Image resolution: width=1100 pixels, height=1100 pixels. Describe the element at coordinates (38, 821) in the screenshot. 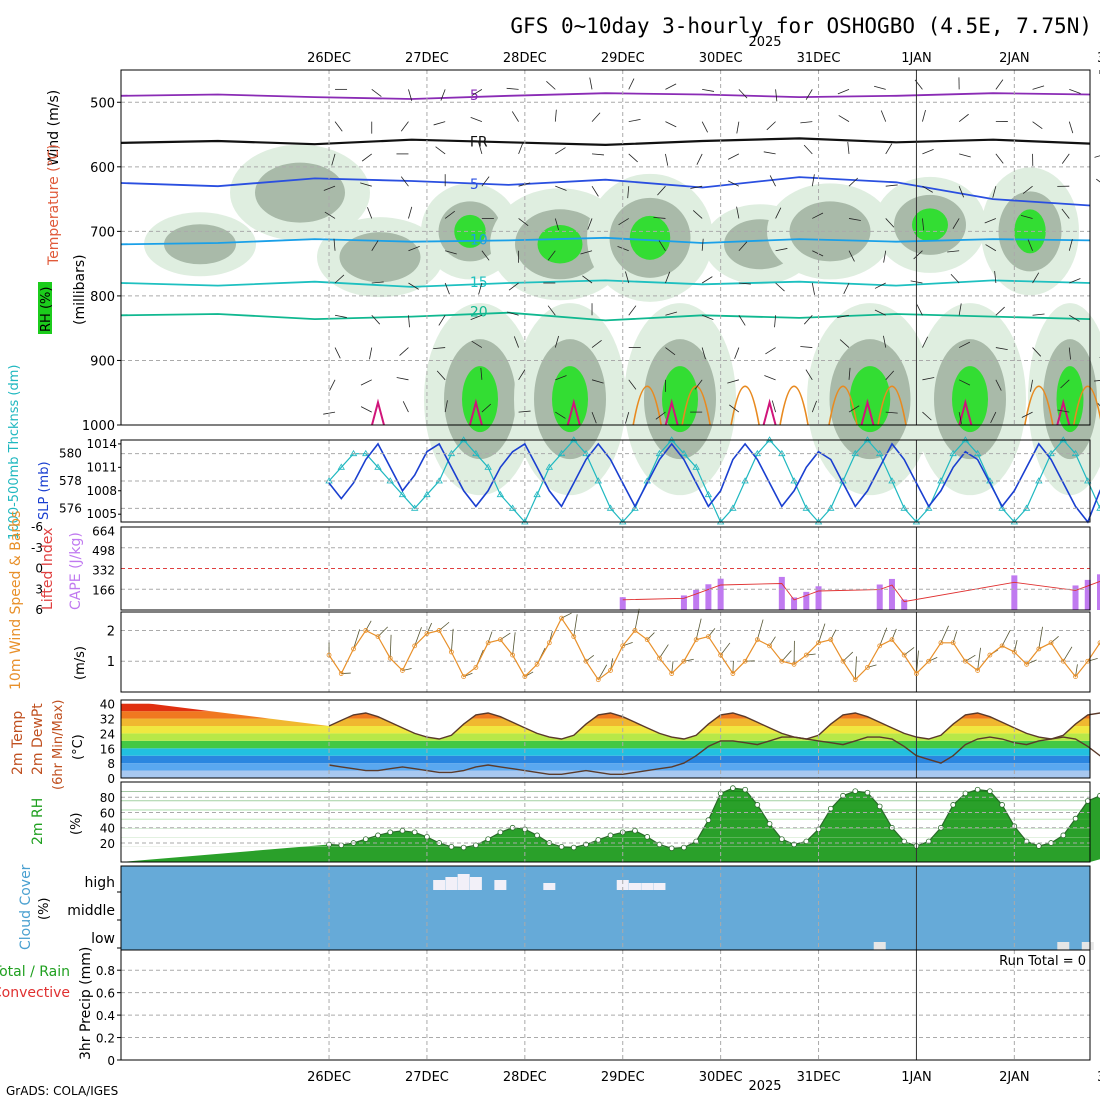

I see `rh2m-label: 2m RH` at that location.